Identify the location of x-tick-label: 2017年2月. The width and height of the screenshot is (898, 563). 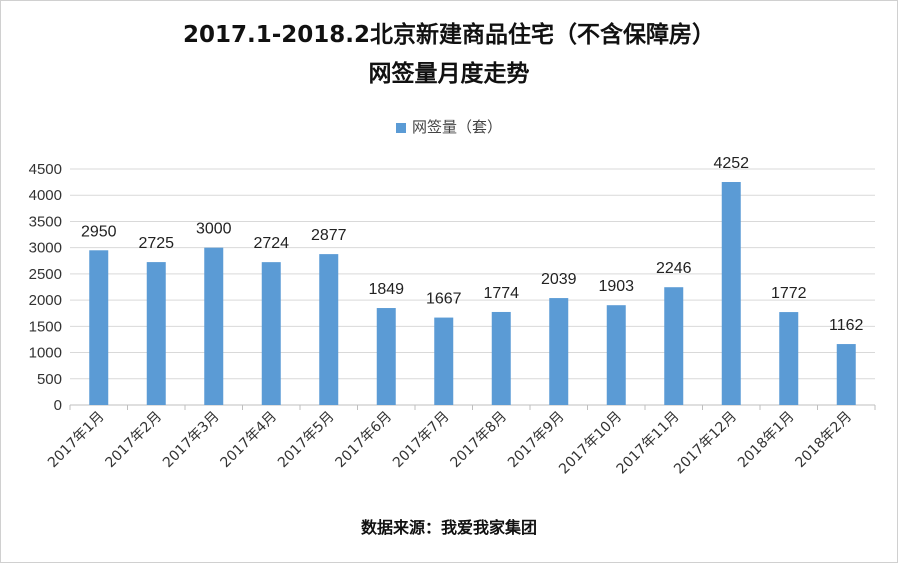
(133, 440).